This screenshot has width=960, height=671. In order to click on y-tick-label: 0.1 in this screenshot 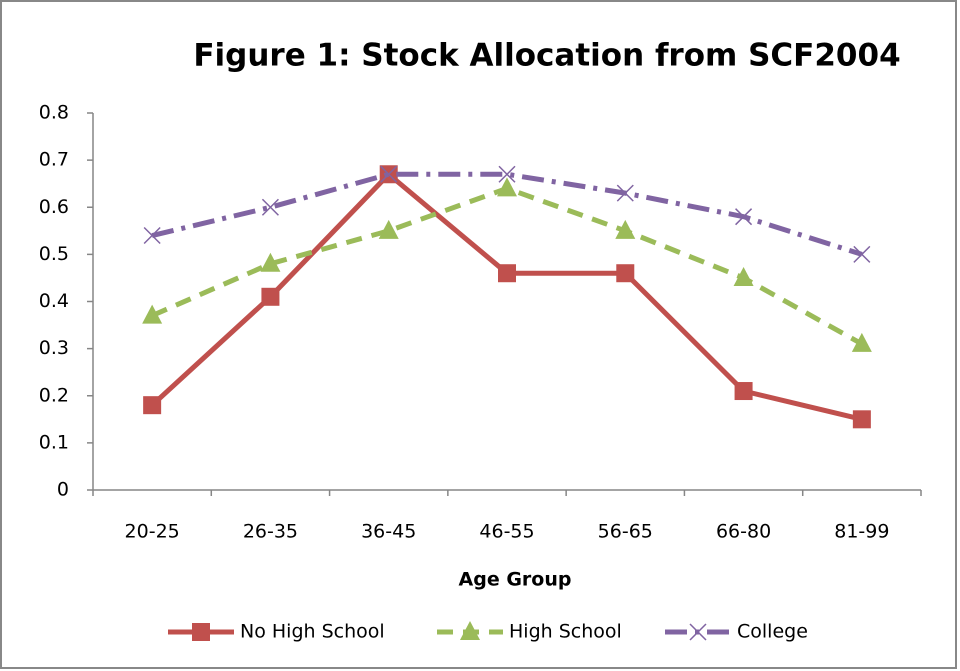, I will do `click(54, 442)`.